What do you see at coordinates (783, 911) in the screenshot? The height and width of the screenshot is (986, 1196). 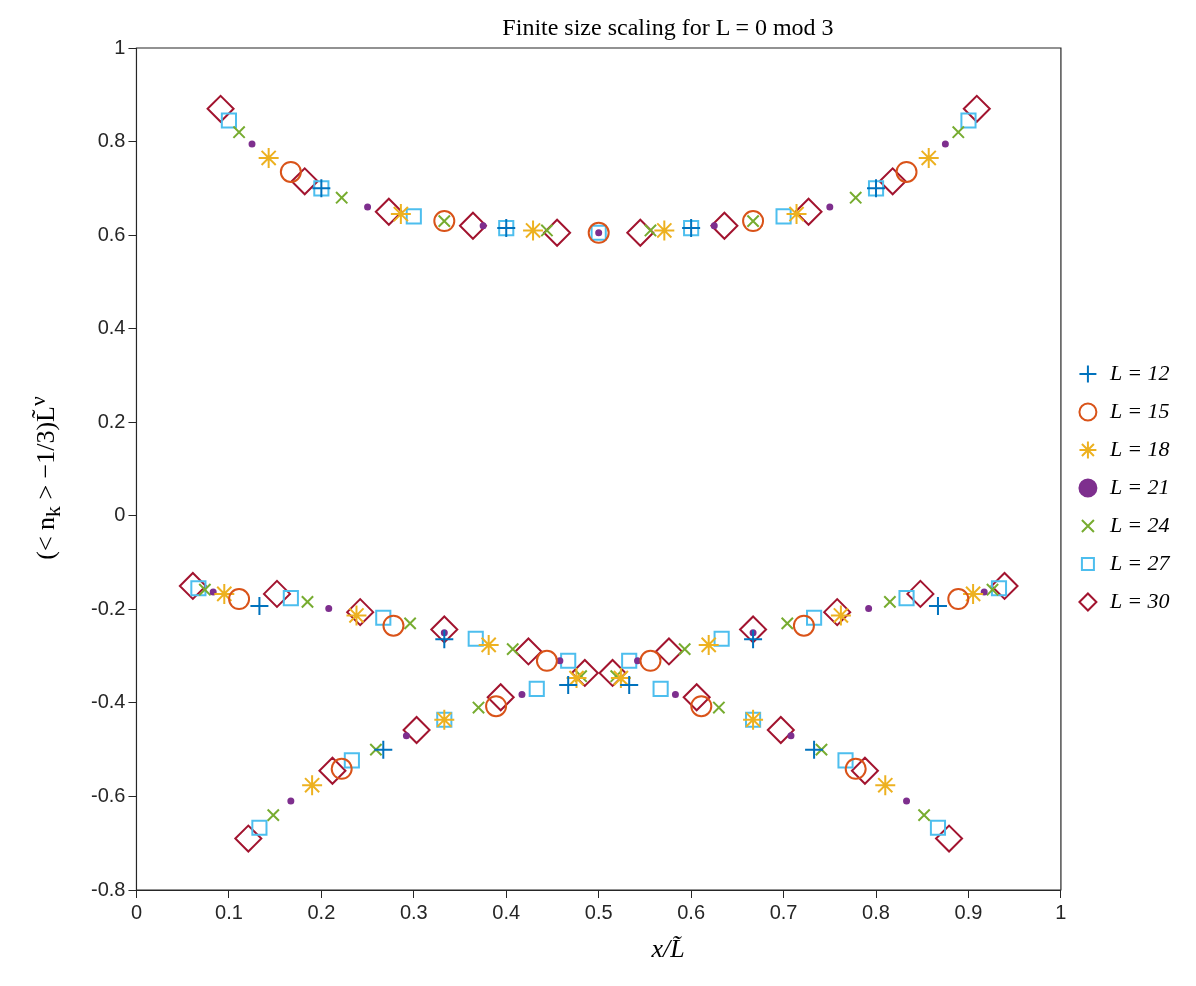 I see `x-tick-label: 0.7` at bounding box center [783, 911].